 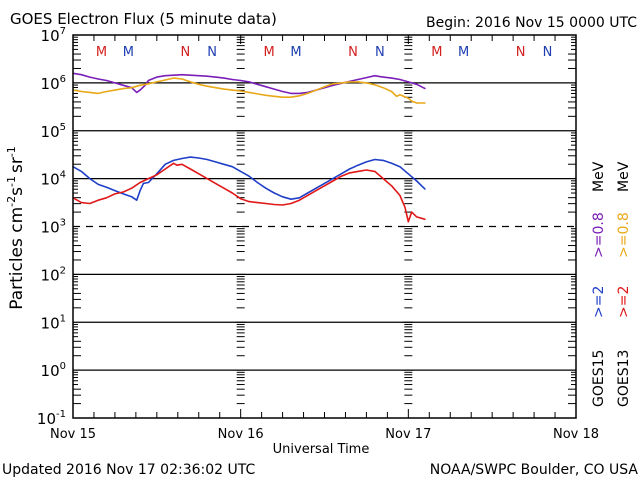 What do you see at coordinates (17, 258) in the screenshot?
I see `y-axis-label-main: Particles cm` at bounding box center [17, 258].